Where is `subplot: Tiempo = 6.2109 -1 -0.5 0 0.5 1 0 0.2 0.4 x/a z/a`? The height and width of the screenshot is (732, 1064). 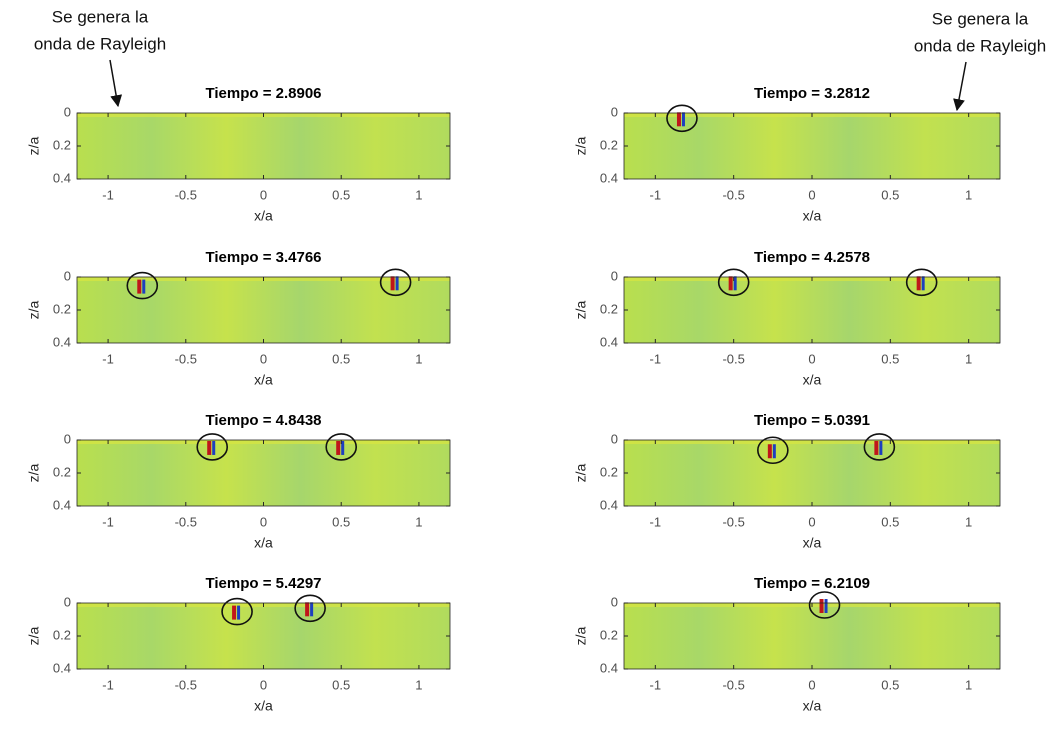 subplot: Tiempo = 6.2109 -1 -0.5 0 0.5 1 0 0.2 0.4 x/a z/a is located at coordinates (787, 644).